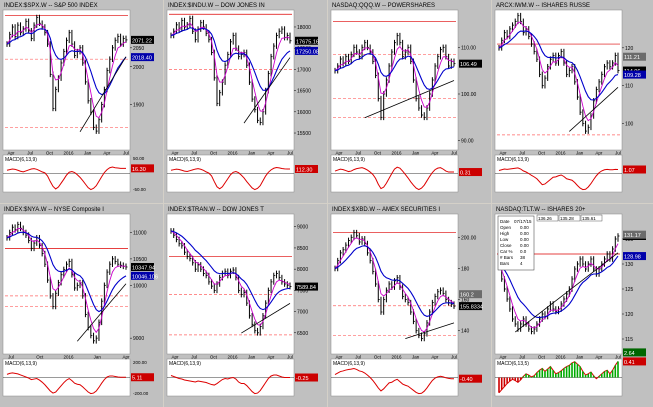 This screenshot has height=407, width=653. I want to click on chart-title: NASDAQ:QQQ.W -- POWERSHARES, so click(383, 6).